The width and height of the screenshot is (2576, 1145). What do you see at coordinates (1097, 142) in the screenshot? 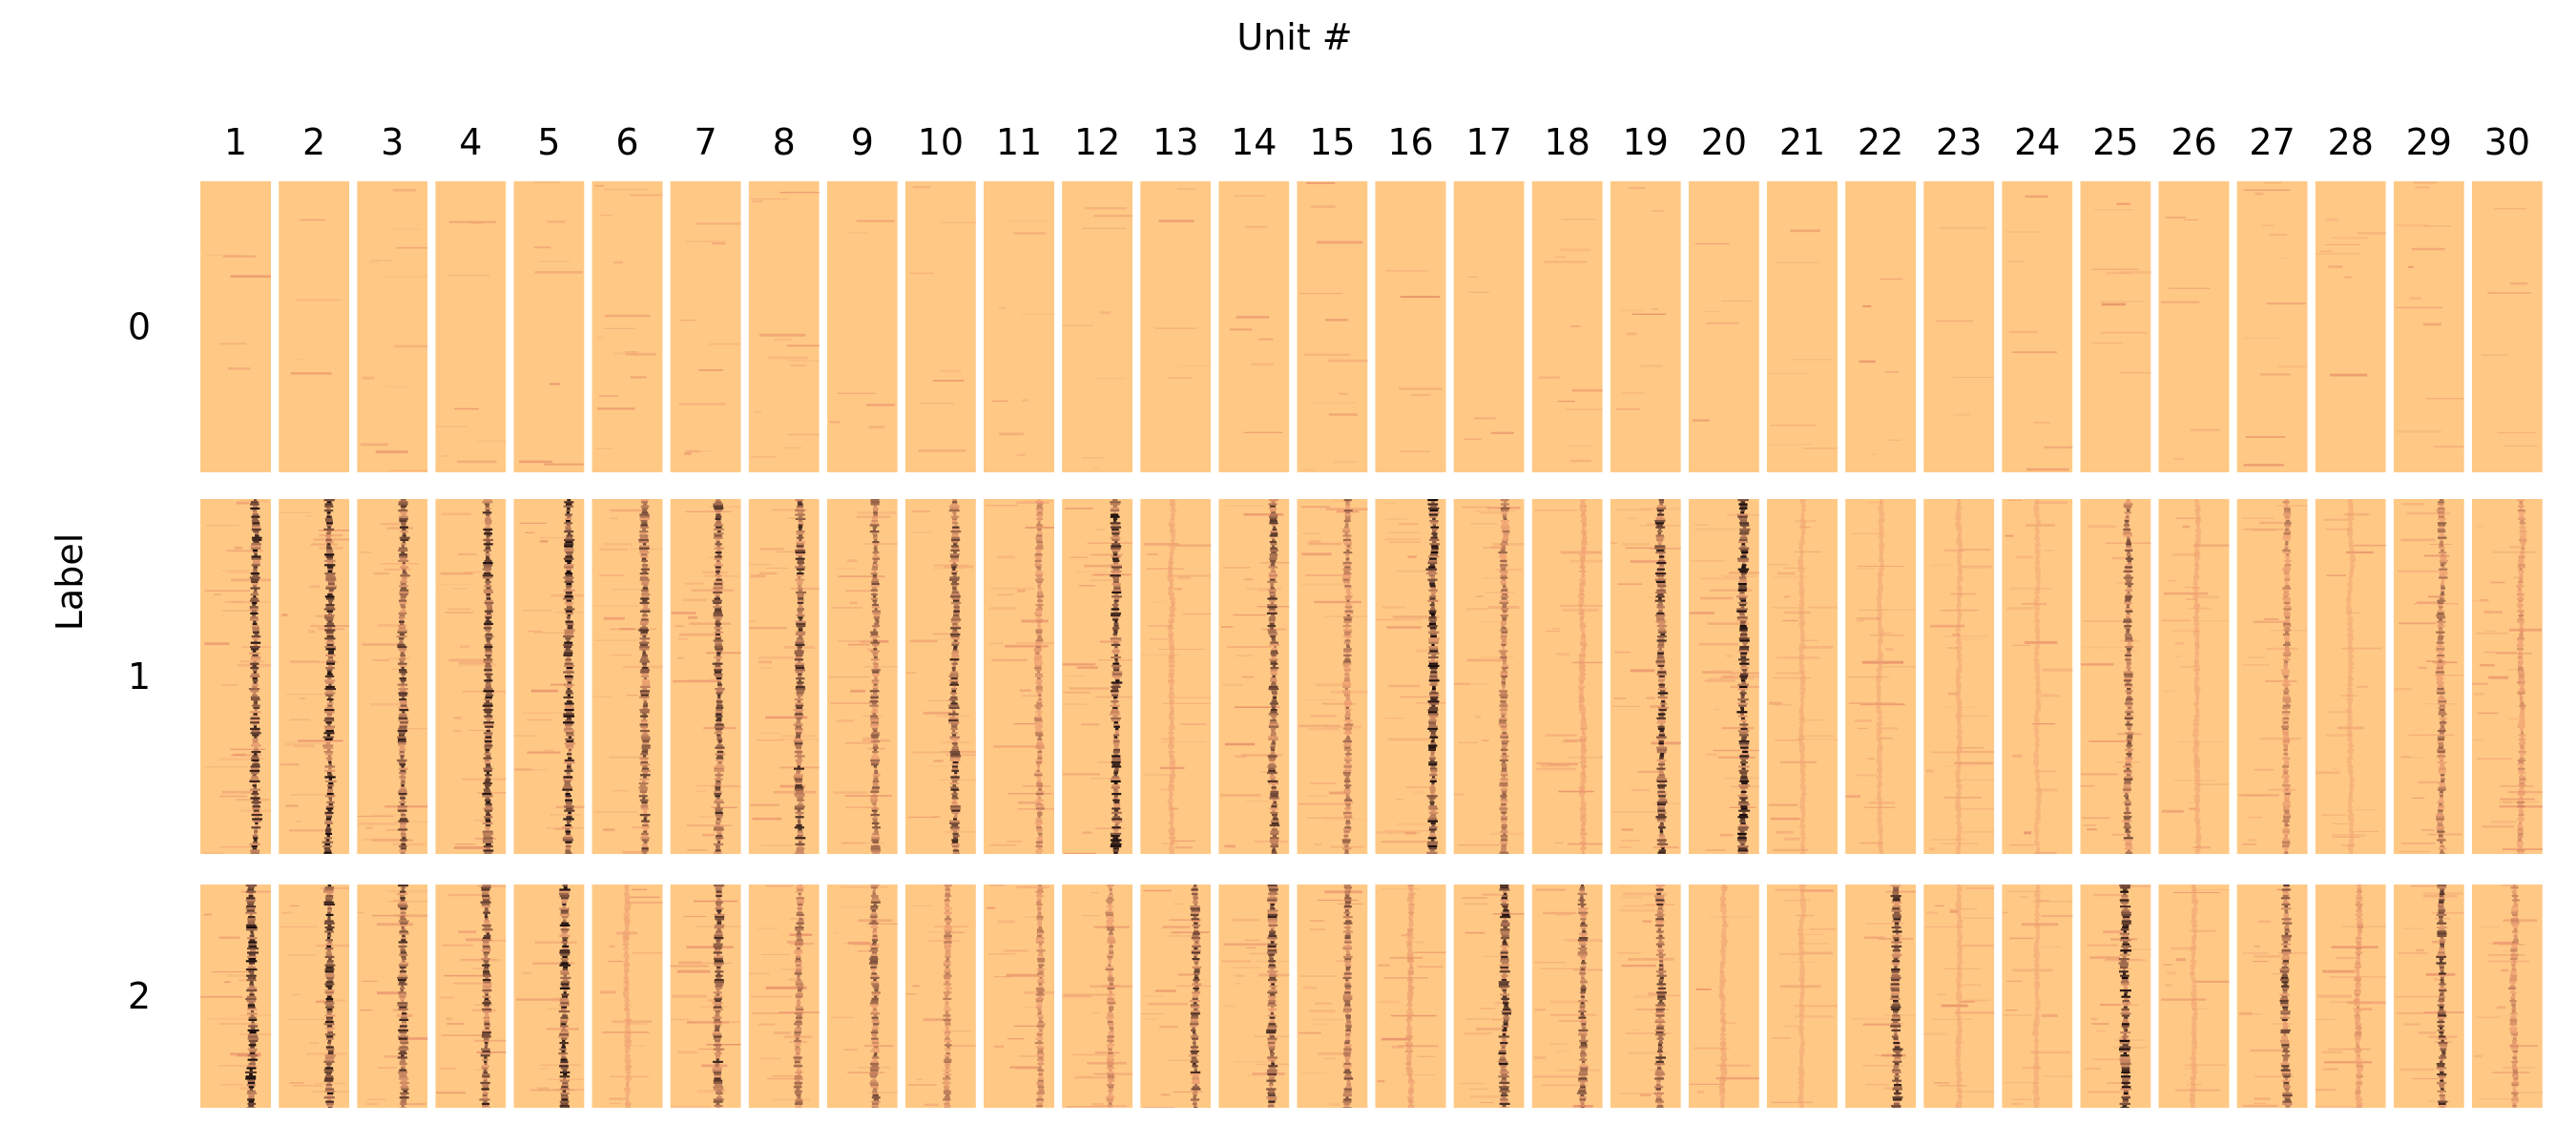
I see `column-label-unit-12: 12` at bounding box center [1097, 142].